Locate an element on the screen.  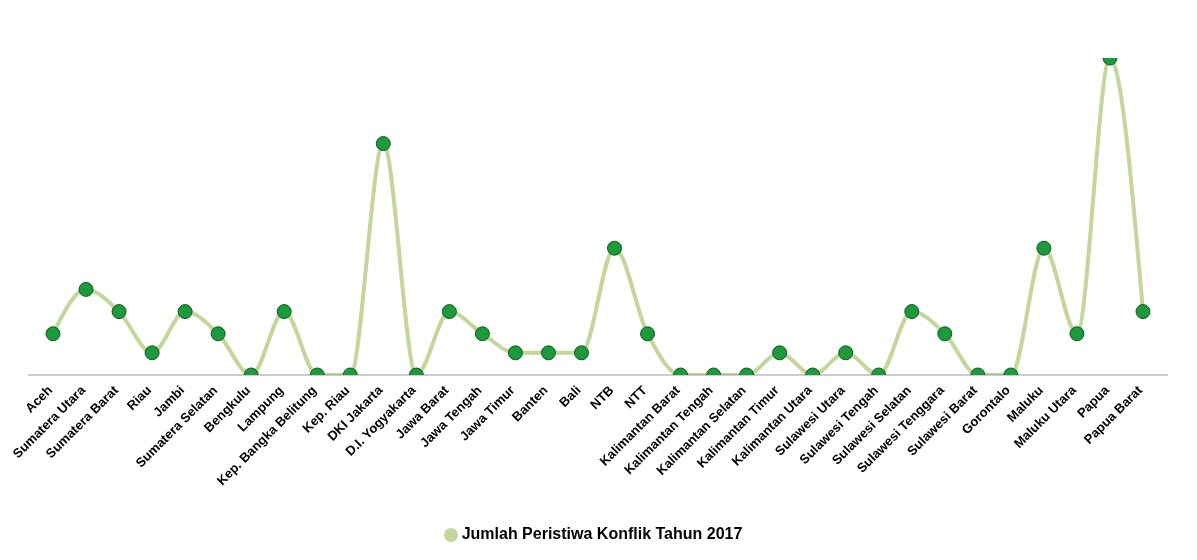
x-tick-label: Bali is located at coordinates (570, 396).